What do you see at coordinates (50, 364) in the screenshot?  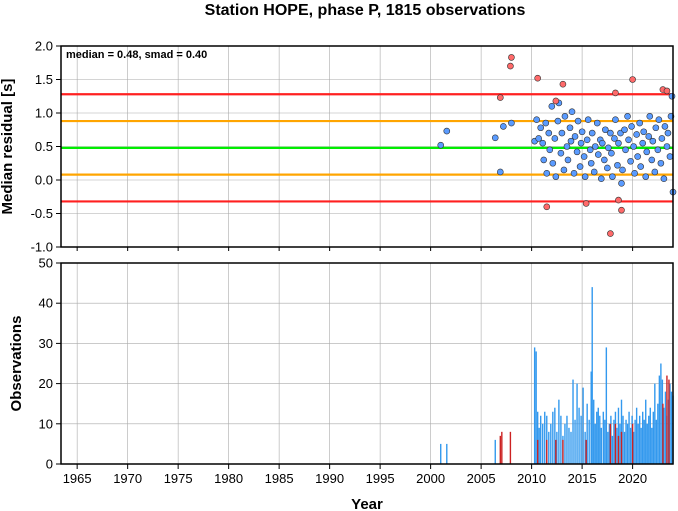 I see `observations-y-ticks: 0 10 20 30 40 50` at bounding box center [50, 364].